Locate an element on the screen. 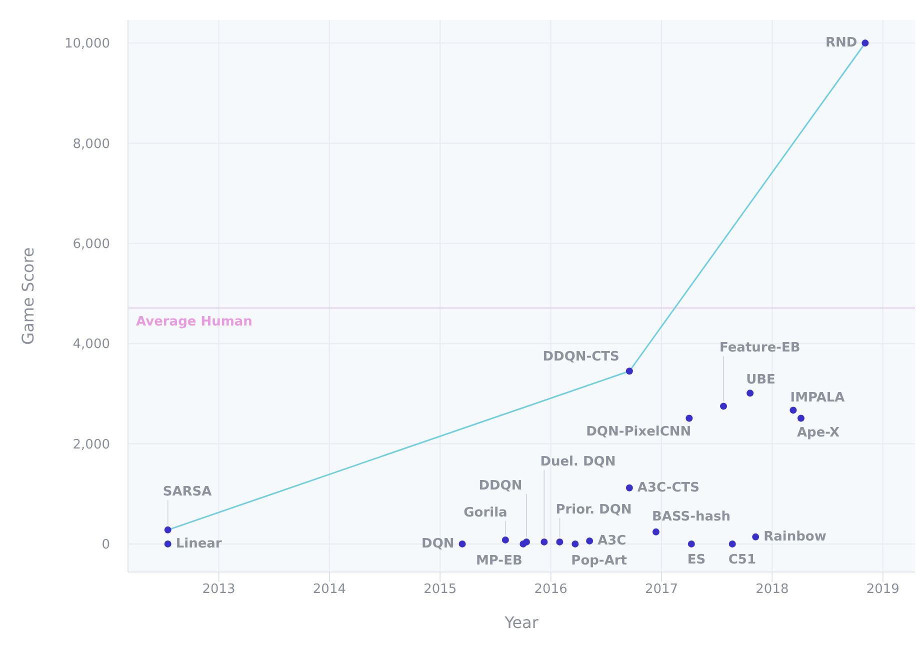 The height and width of the screenshot is (648, 917). x-tick-label: 2017 is located at coordinates (661, 590).